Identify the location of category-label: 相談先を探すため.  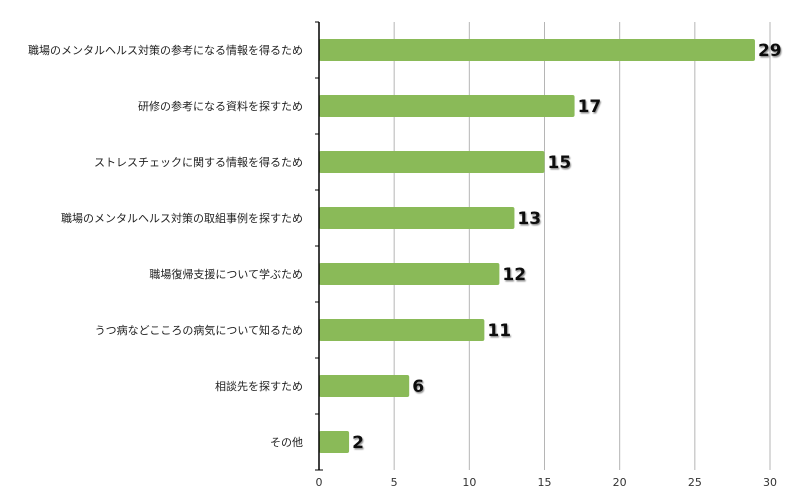
(259, 386).